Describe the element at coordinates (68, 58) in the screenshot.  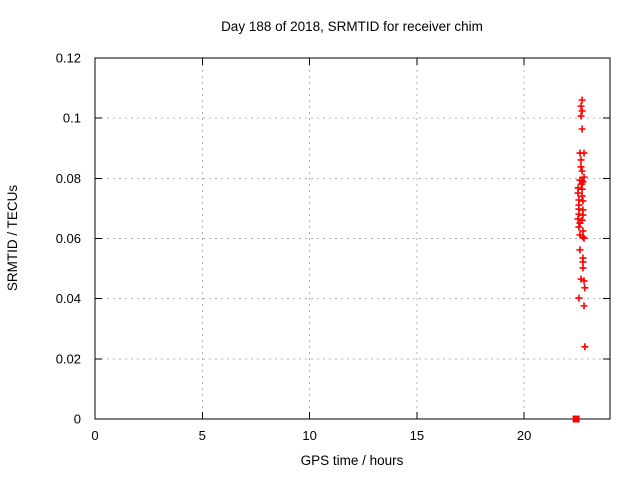
I see `y-tick-label: 0.12` at that location.